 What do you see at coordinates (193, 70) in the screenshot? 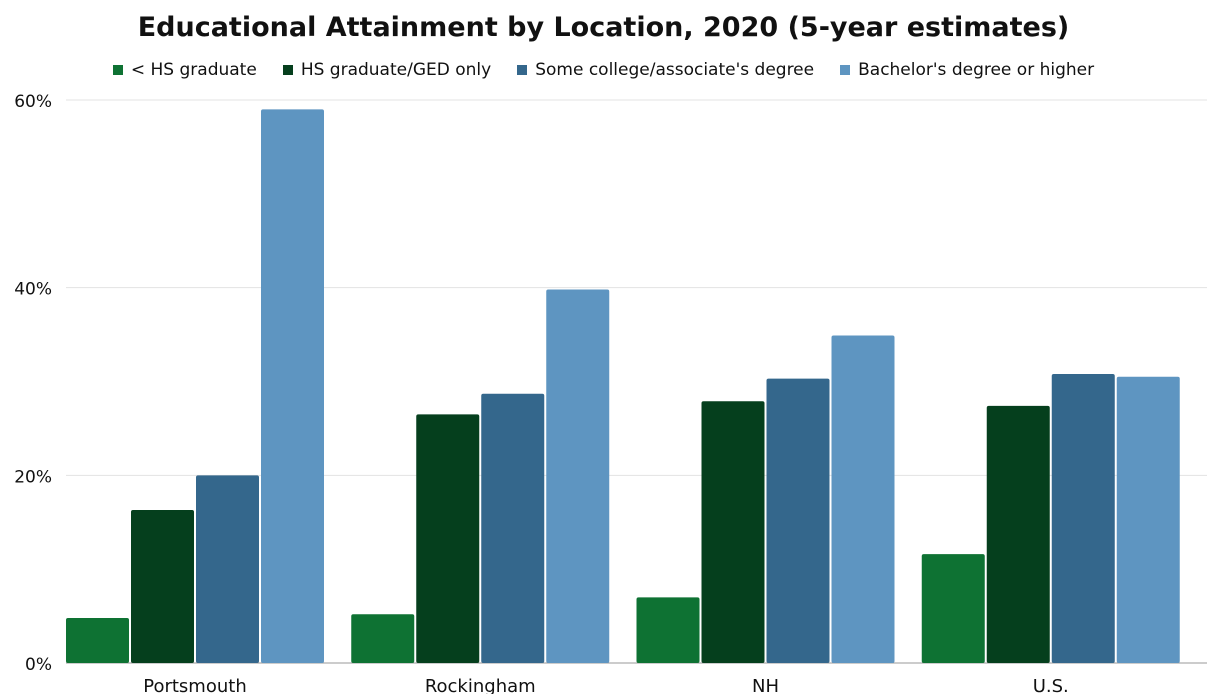
I see `legend-label-less-than-hs: < HS graduate` at bounding box center [193, 70].